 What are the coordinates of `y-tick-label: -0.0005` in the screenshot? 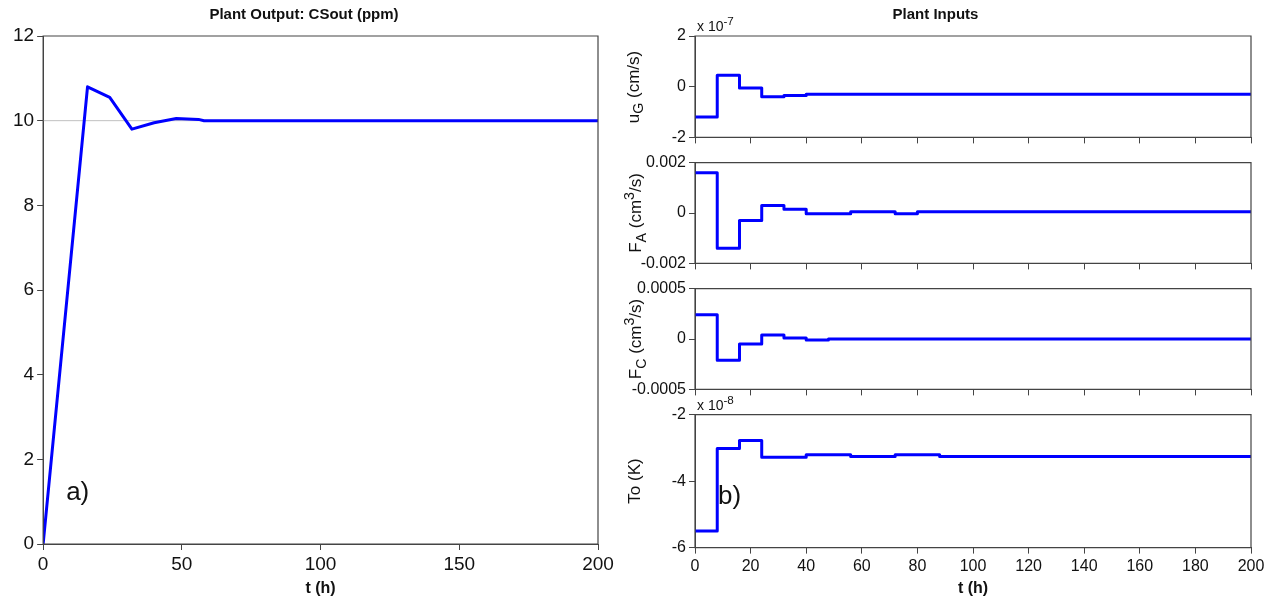 It's located at (659, 388).